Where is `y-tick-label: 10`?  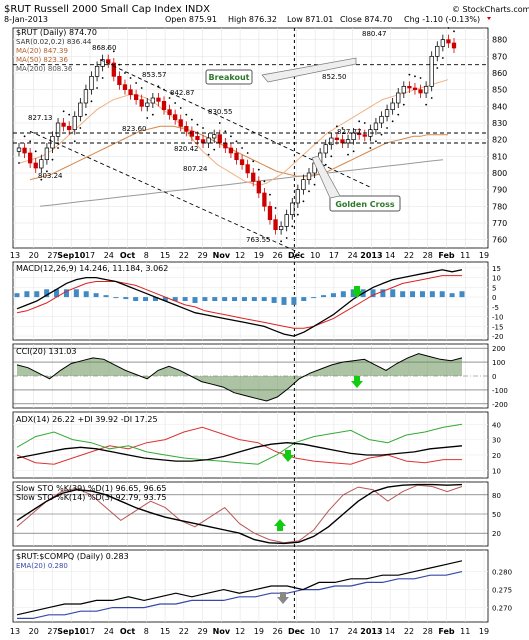
y-tick-label: 10 is located at coordinates (496, 279).